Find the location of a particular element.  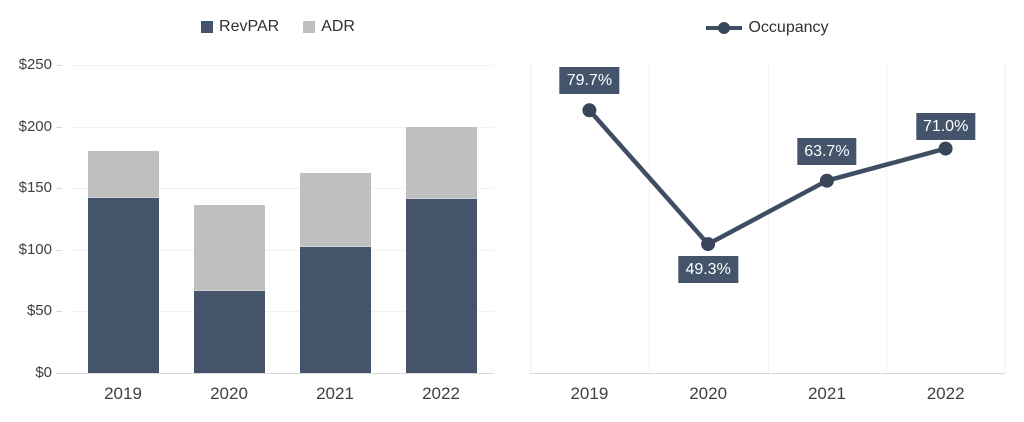

bar-chart-legend: RevPAR ADR is located at coordinates (278, 27).